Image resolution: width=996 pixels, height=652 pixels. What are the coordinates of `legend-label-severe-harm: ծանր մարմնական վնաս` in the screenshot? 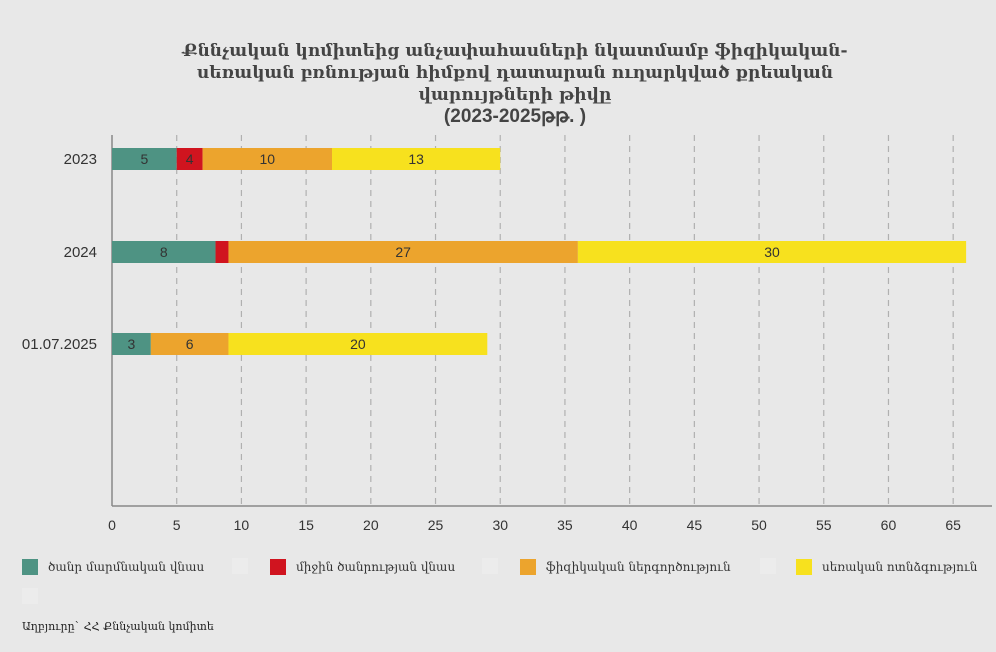 It's located at (126, 567).